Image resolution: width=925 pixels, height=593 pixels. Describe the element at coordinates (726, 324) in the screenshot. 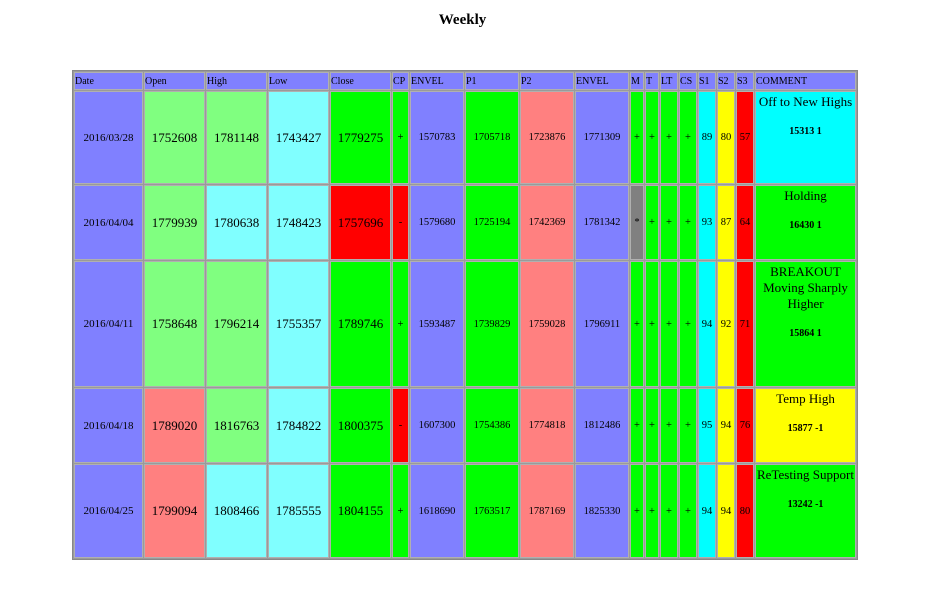

I see `table-cell: 92` at that location.